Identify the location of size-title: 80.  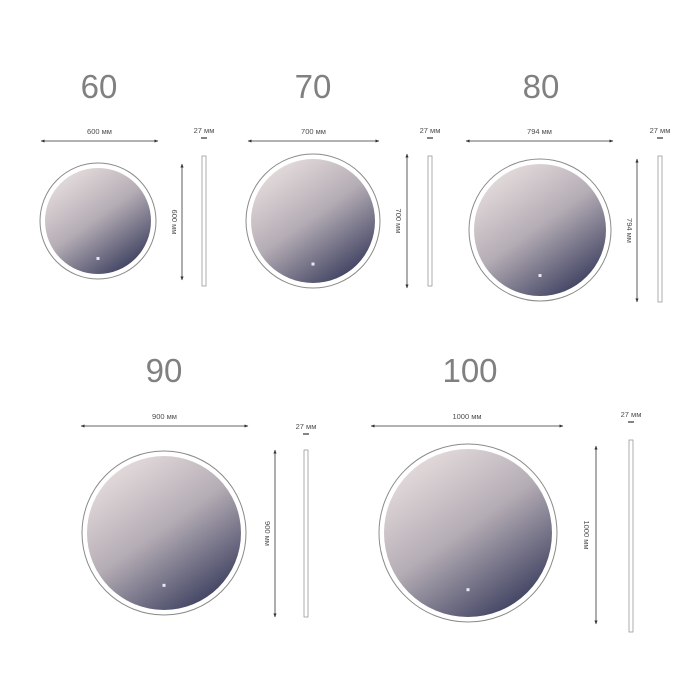
(541, 86).